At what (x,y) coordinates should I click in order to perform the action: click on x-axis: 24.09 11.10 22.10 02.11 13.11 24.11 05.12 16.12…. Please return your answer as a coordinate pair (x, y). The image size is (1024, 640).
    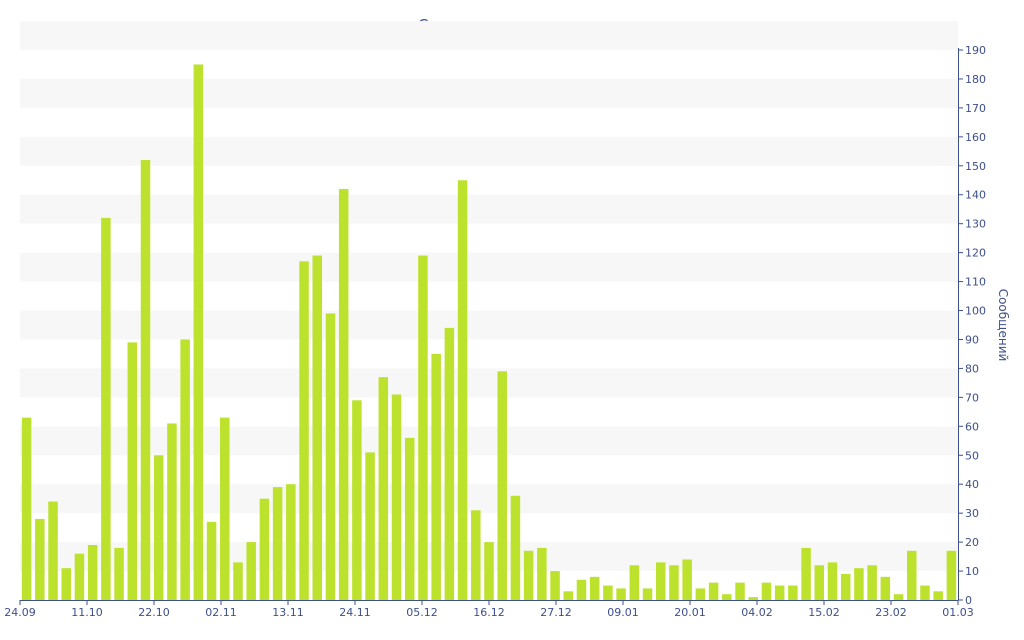
    Looking at the image, I should click on (489, 609).